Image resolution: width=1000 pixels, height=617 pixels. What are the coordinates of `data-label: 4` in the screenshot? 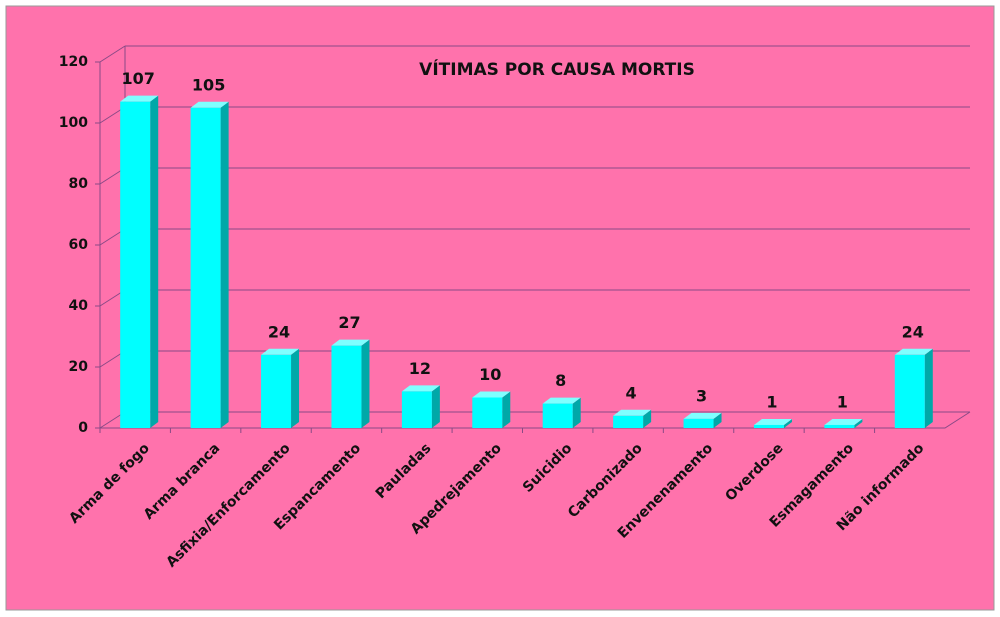 It's located at (631, 392).